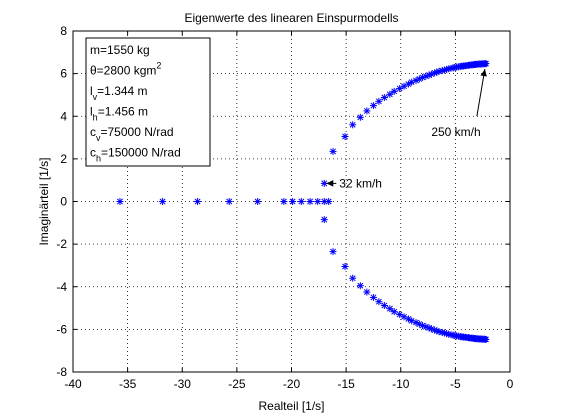  Describe the element at coordinates (63, 202) in the screenshot. I see `y-tick-label: 0` at that location.